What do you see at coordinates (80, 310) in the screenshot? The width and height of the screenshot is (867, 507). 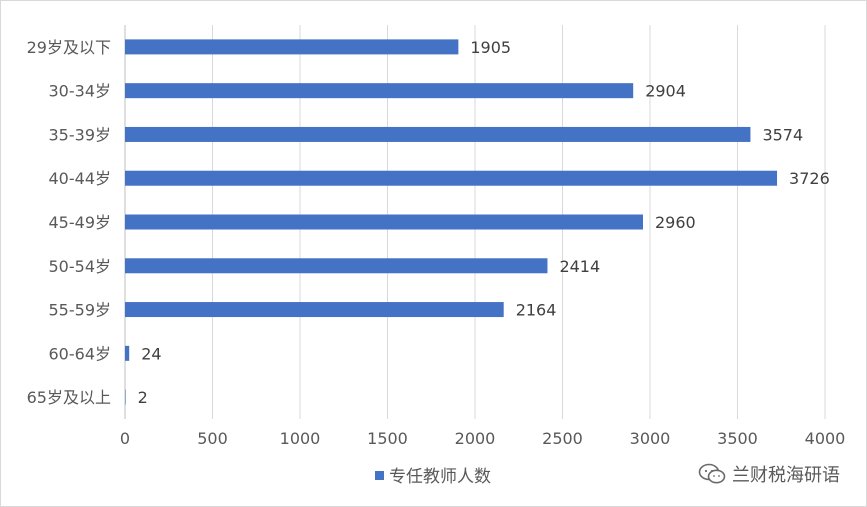 I see `category-label: 55-59岁` at bounding box center [80, 310].